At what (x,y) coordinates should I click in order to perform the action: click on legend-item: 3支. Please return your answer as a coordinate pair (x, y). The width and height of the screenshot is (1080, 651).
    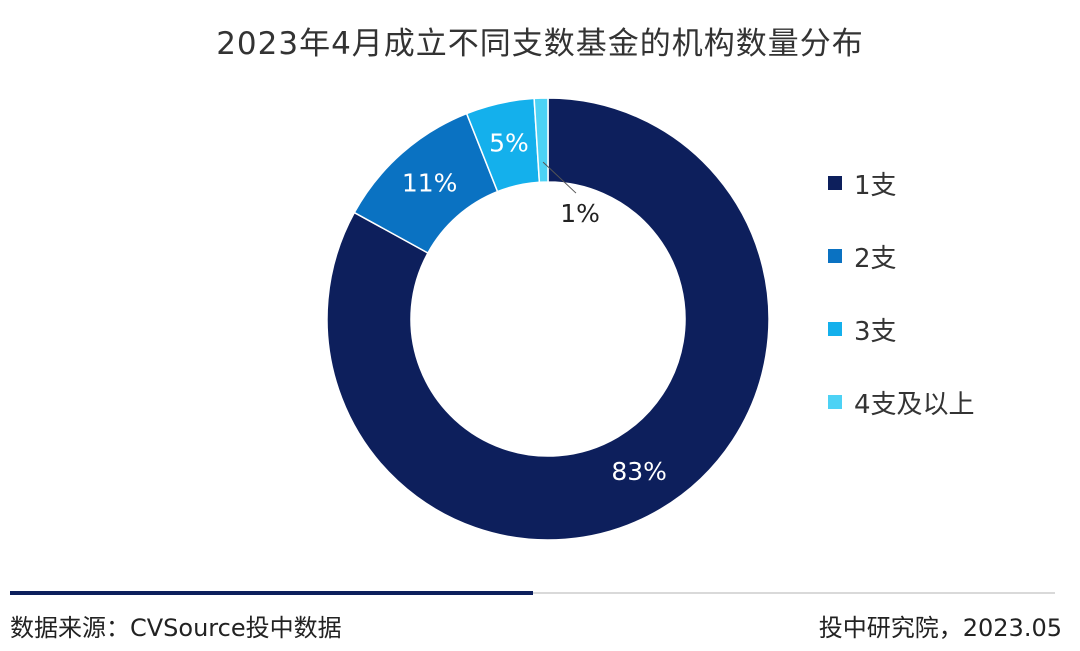
    Looking at the image, I should click on (901, 330).